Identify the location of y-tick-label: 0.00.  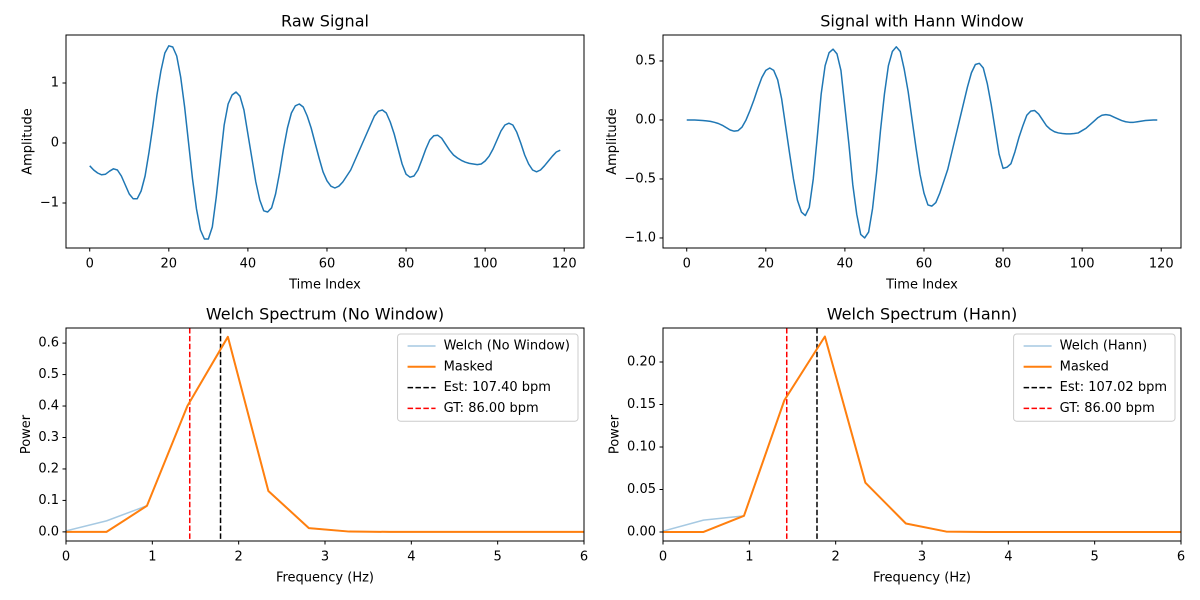
(641, 531).